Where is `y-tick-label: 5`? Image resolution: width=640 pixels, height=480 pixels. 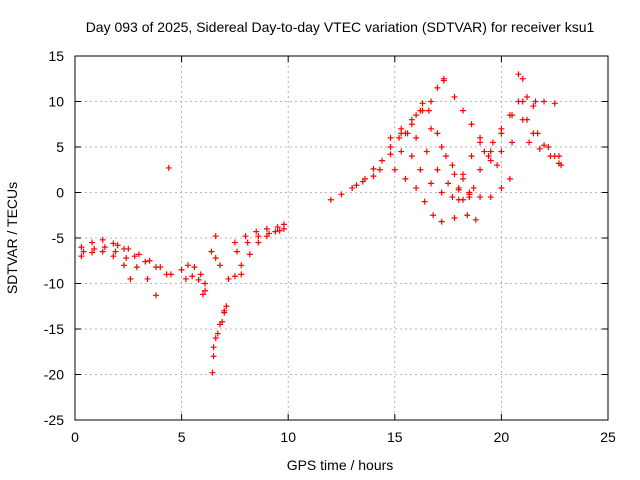 y-tick-label: 5 is located at coordinates (60, 147).